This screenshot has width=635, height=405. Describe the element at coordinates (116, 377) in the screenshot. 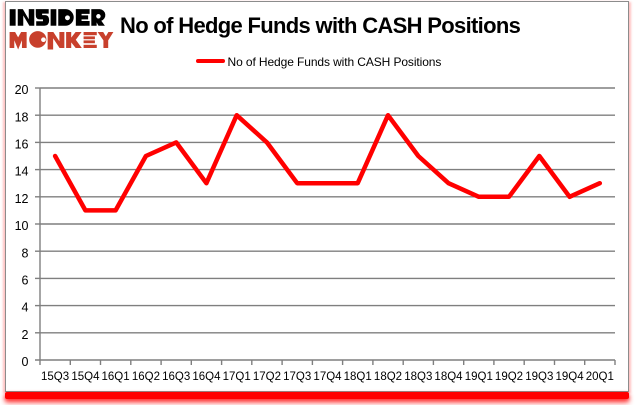

I see `svg-text: 16Q1` at that location.